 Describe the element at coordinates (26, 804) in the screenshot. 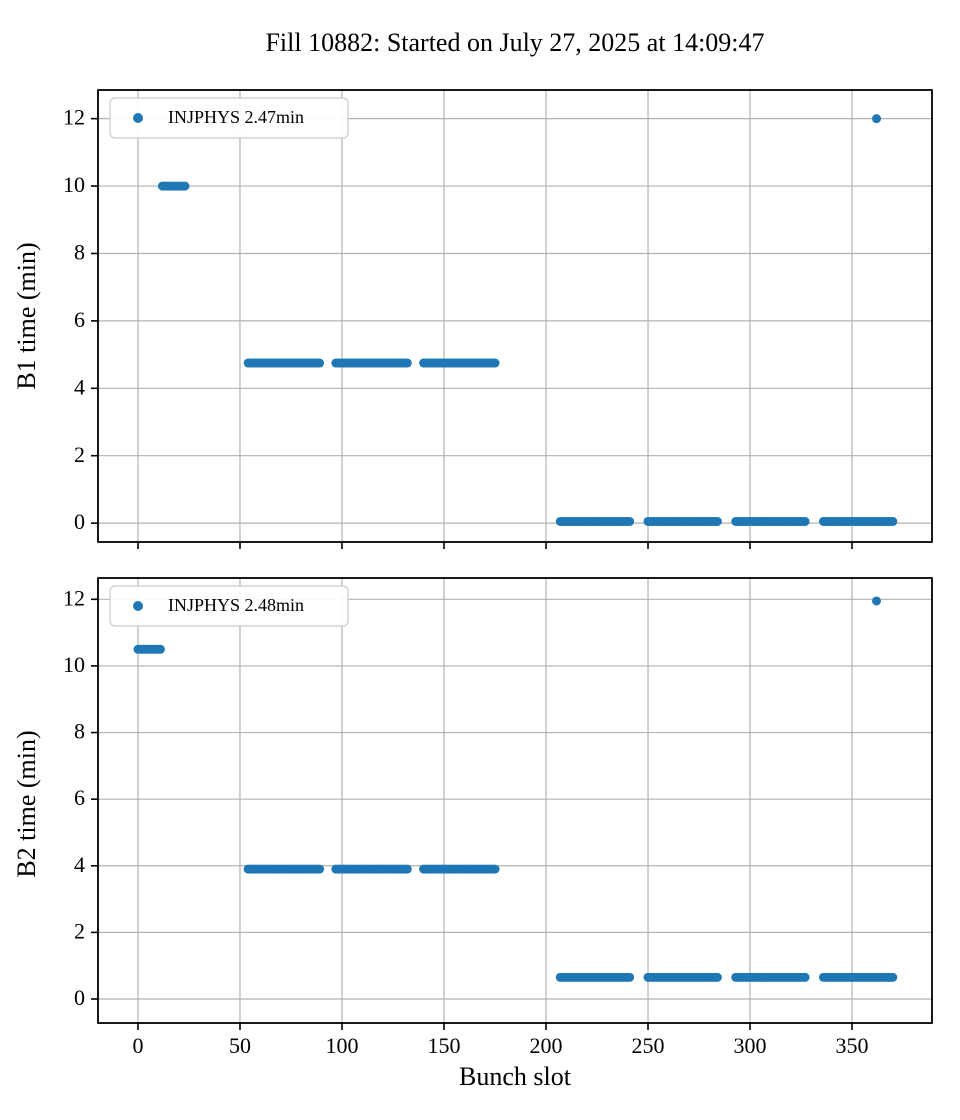

I see `y-axis-label-b2: B2 time (min)` at that location.